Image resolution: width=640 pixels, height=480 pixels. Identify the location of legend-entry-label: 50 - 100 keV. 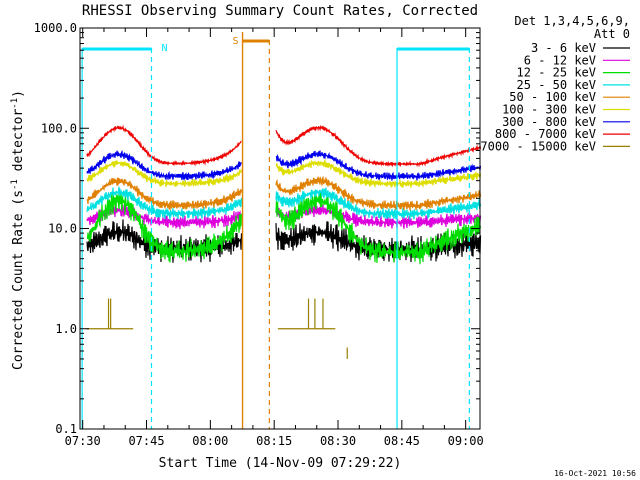
(552, 97).